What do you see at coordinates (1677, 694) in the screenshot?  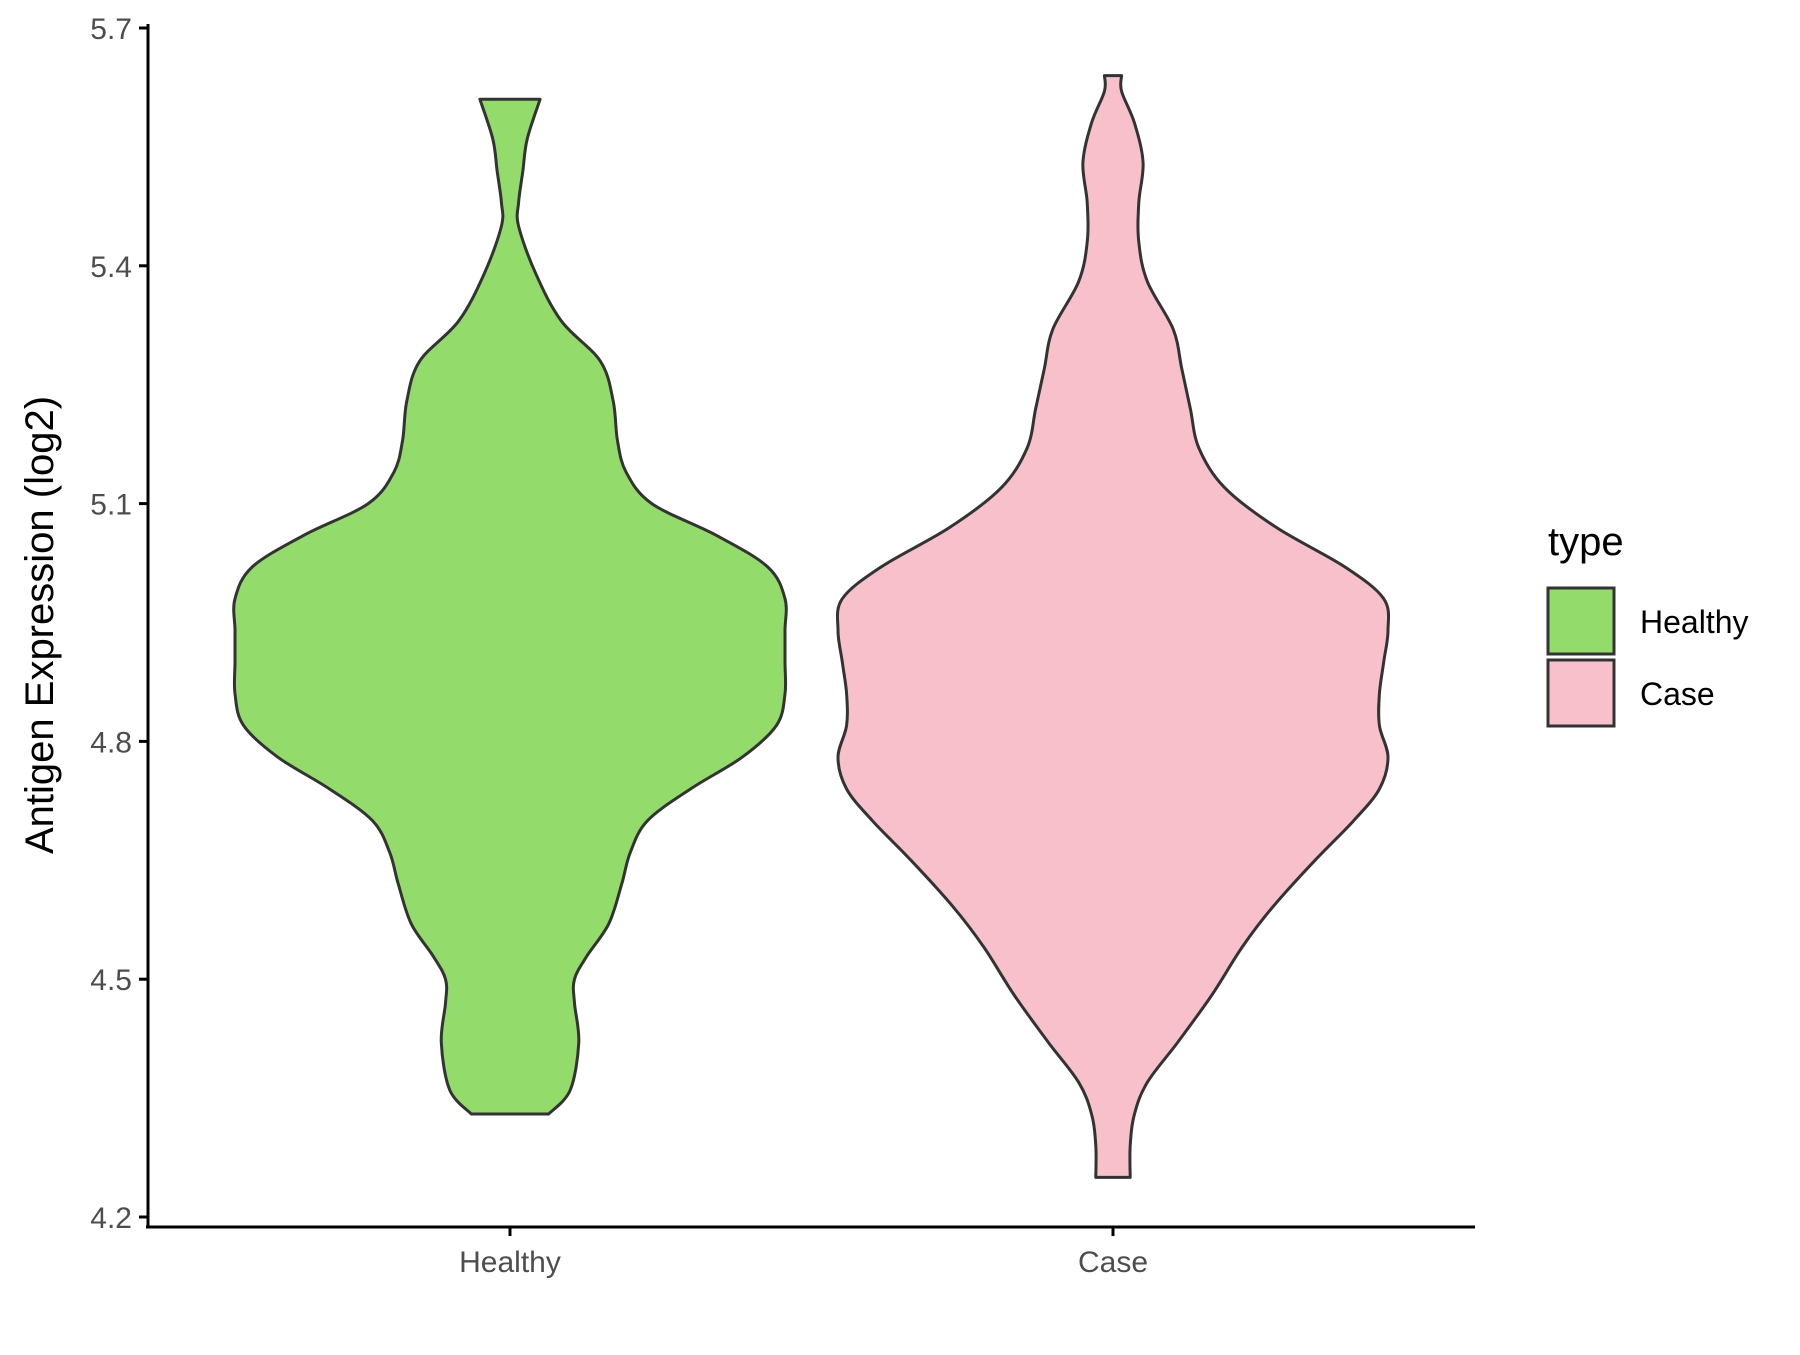 I see `legend-label: Case` at bounding box center [1677, 694].